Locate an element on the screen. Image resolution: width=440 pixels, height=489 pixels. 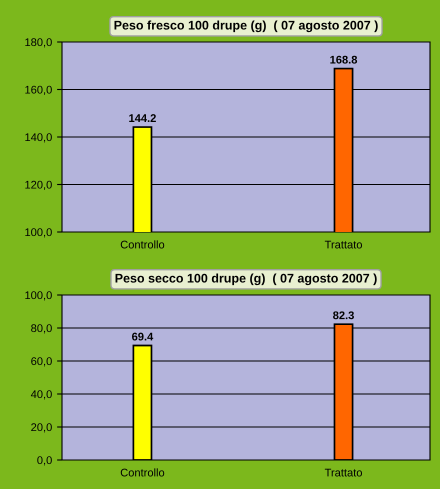
data-label: 168.8 is located at coordinates (344, 60).